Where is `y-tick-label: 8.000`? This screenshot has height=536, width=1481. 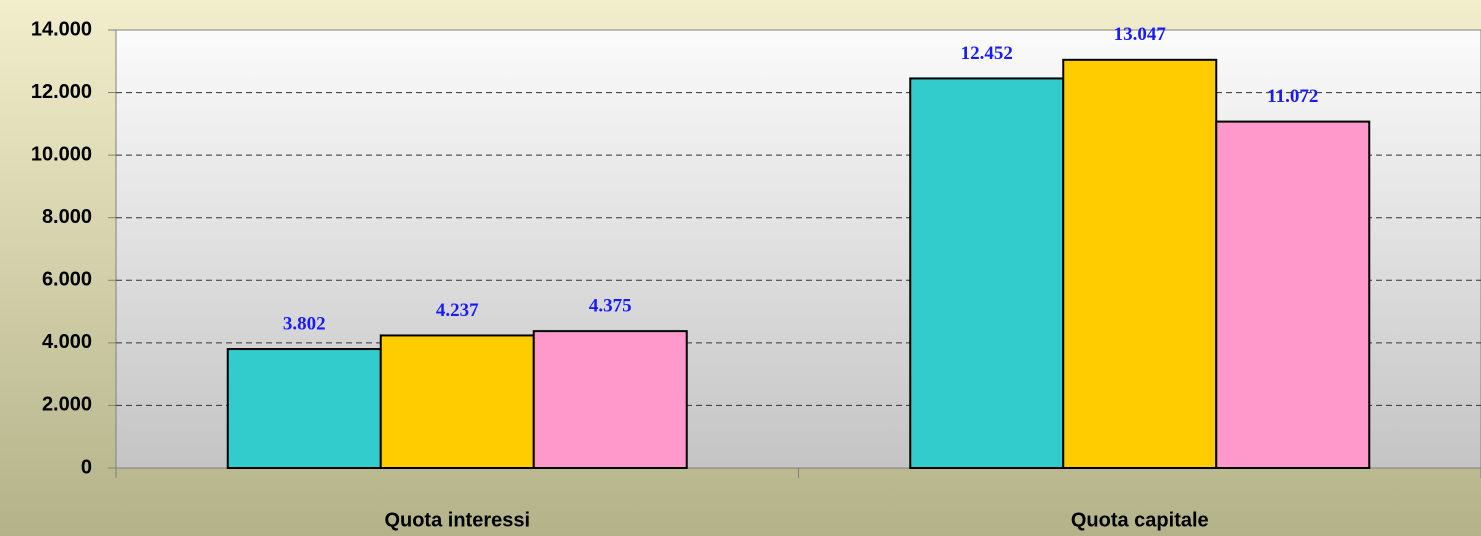 y-tick-label: 8.000 is located at coordinates (67, 217).